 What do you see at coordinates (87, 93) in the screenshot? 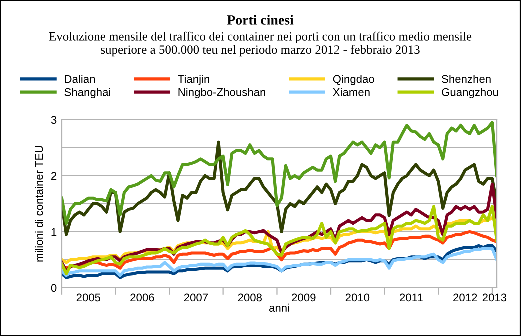
I see `legend-label: Shanghai` at bounding box center [87, 93].